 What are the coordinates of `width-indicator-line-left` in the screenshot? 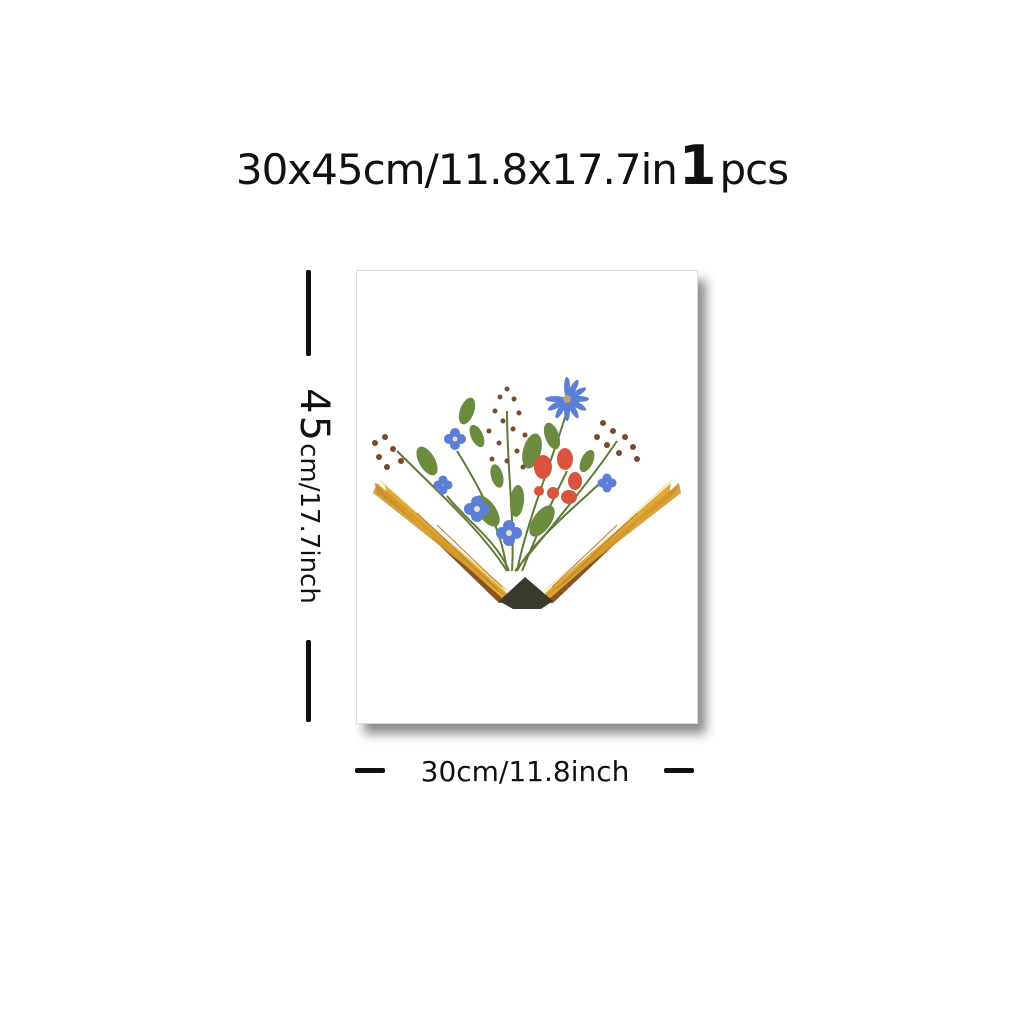 It's located at (370, 770).